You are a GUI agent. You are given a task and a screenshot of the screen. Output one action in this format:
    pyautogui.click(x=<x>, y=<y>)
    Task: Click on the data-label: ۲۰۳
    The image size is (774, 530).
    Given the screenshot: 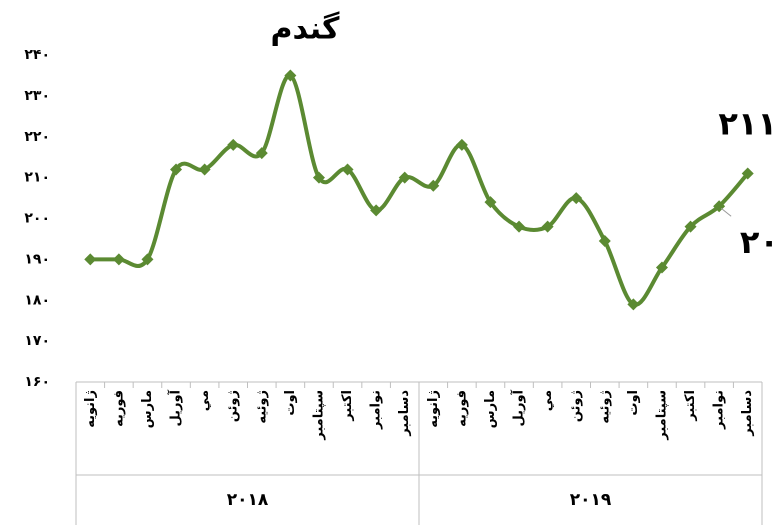 What is the action you would take?
    pyautogui.click(x=757, y=242)
    